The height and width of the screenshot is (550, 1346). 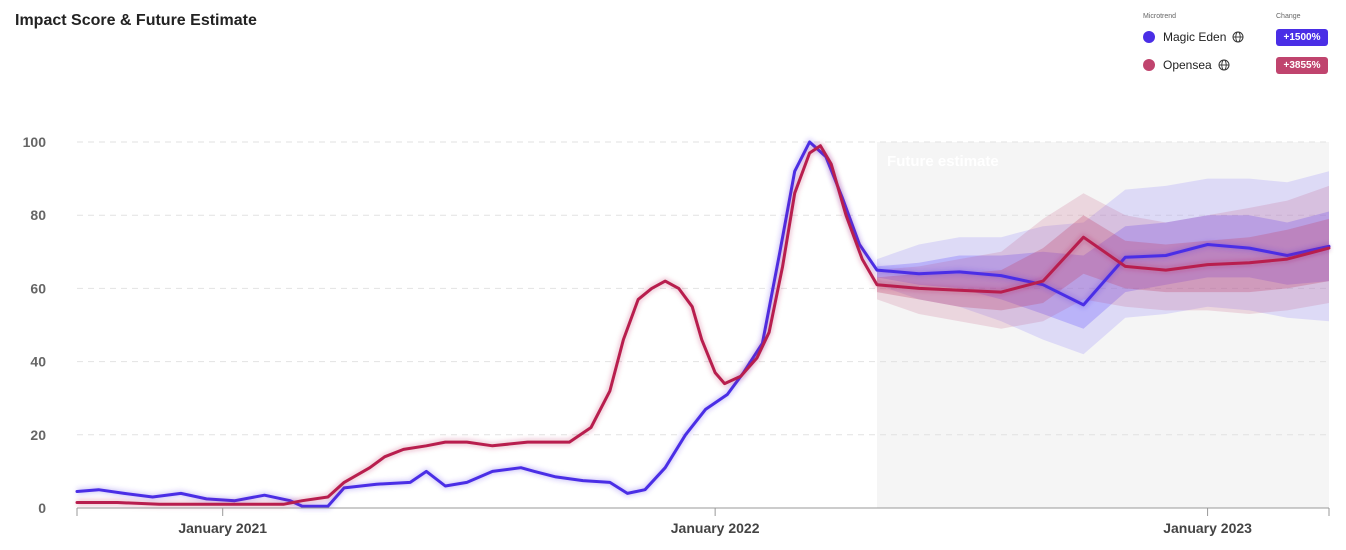 I want to click on y-tick-label: 80, so click(x=38, y=215).